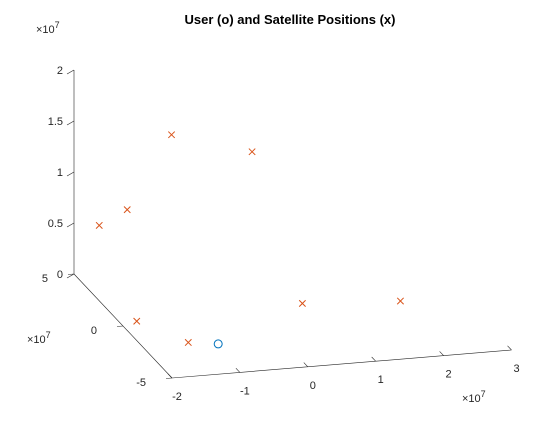 The height and width of the screenshot is (425, 560). Describe the element at coordinates (177, 397) in the screenshot. I see `x-tick-label: -2` at that location.